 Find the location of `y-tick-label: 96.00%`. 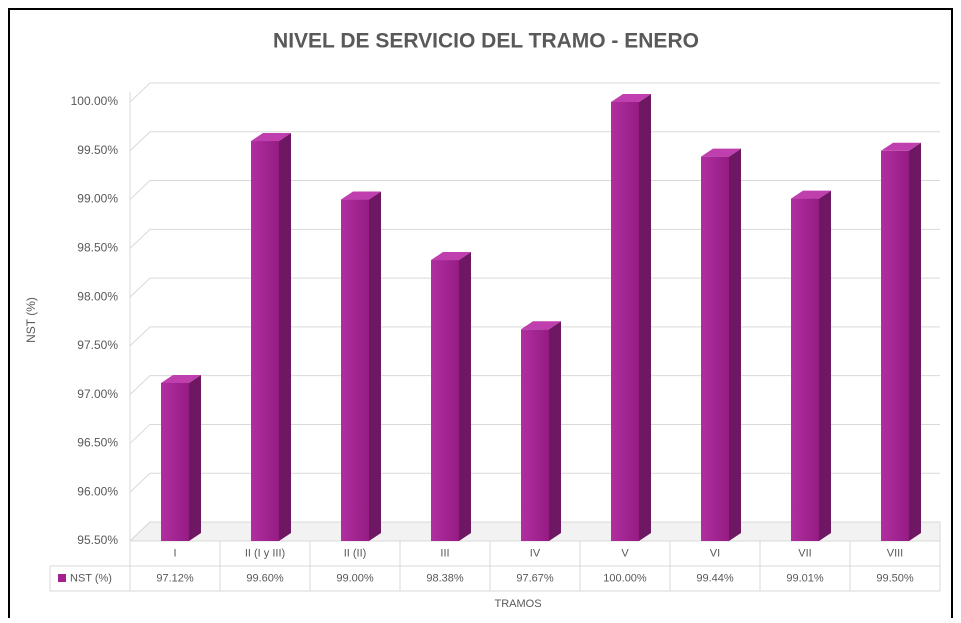

y-tick-label: 96.00% is located at coordinates (97, 491).